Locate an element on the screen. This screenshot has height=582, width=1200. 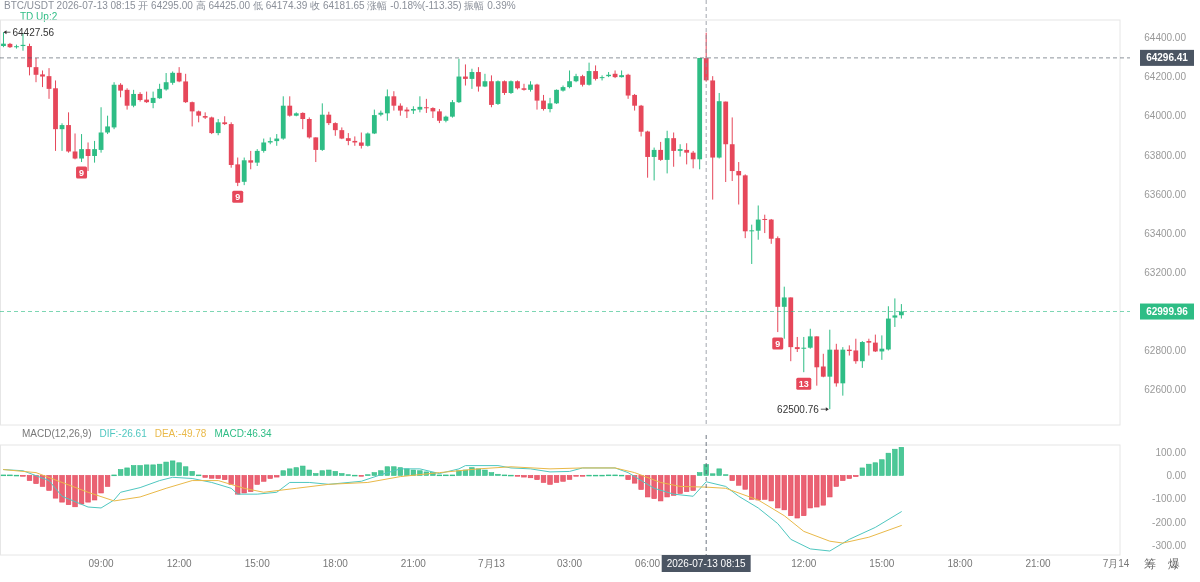
x-tick-label: 7月13 is located at coordinates (492, 563).